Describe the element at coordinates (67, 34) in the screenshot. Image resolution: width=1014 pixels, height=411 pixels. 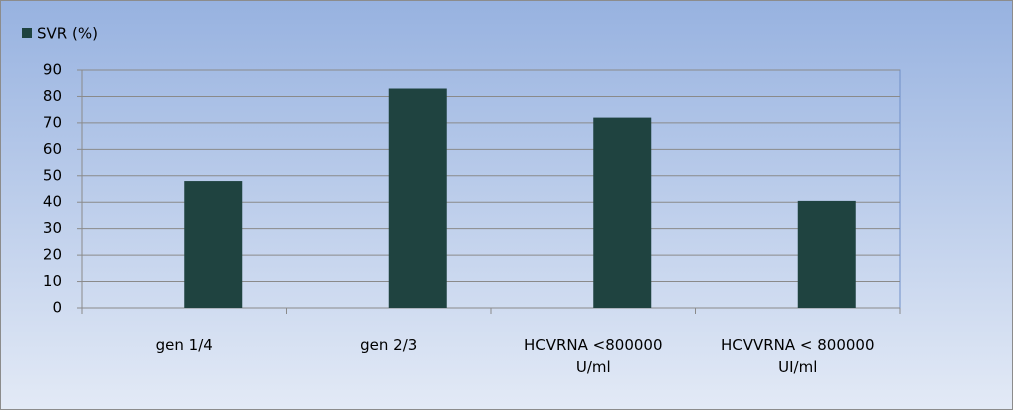
I see `legend-label: SVR (%)` at that location.